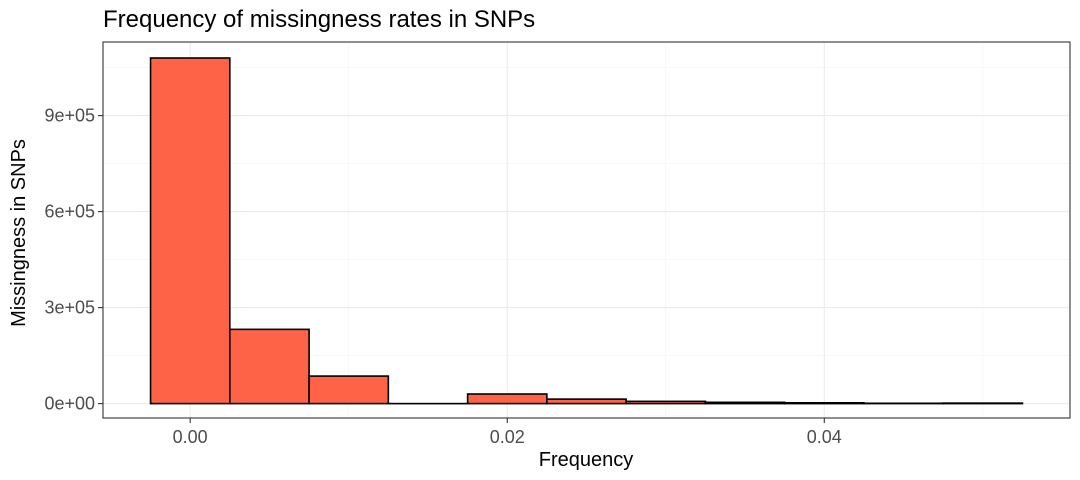 The height and width of the screenshot is (480, 1080). I want to click on x-axis: 0.00 0.02 0.04, so click(507, 432).